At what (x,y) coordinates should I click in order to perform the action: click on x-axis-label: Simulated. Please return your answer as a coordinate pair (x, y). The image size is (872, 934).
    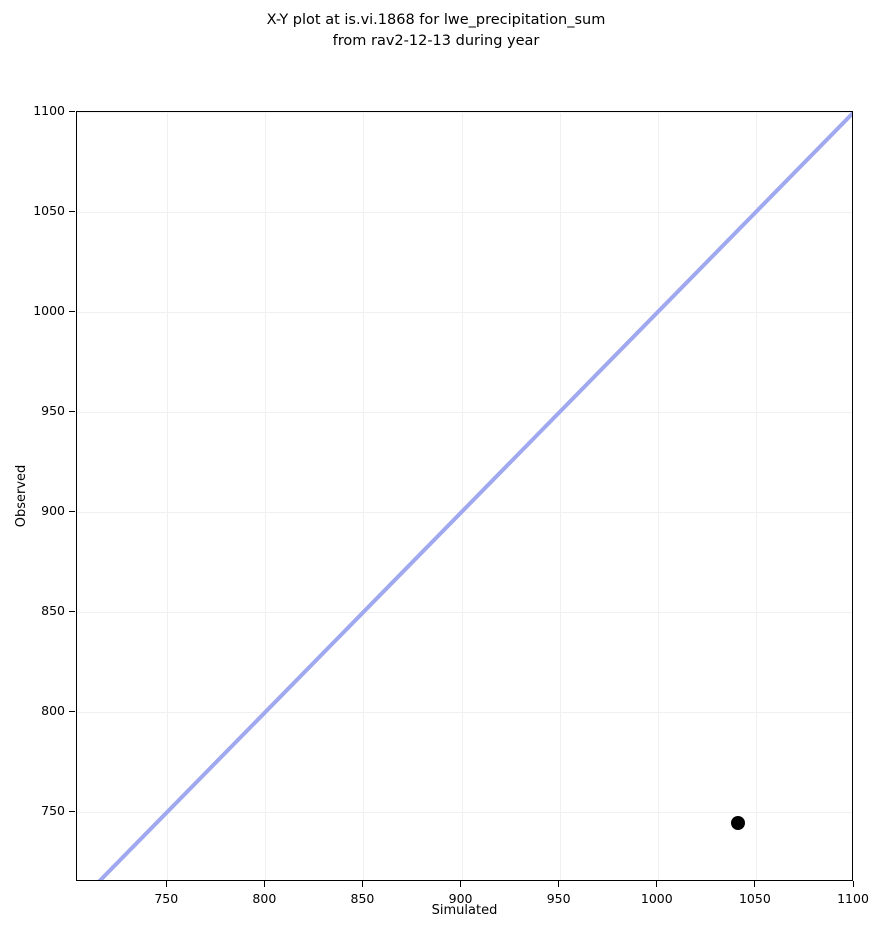
    Looking at the image, I should click on (464, 910).